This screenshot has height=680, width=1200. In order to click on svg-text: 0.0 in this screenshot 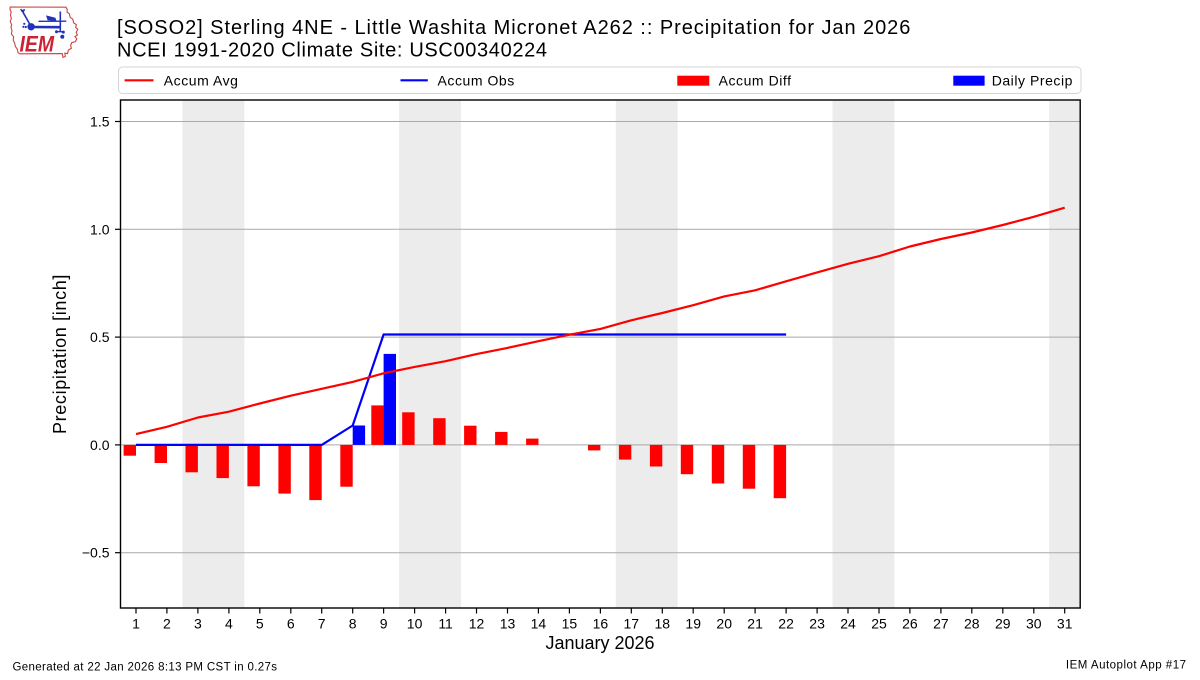, I will do `click(100, 445)`.